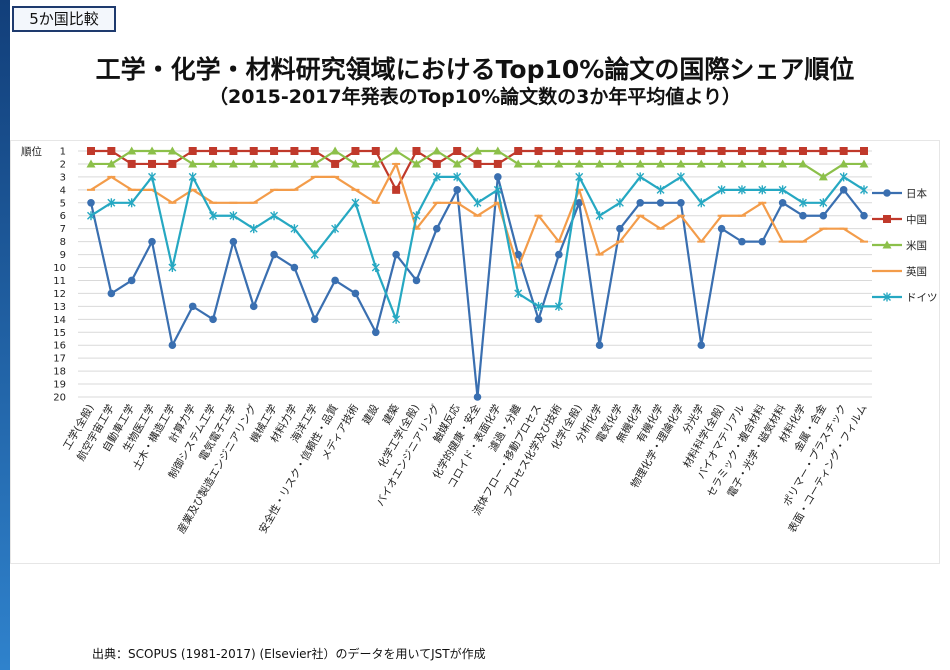 The height and width of the screenshot is (670, 950). I want to click on slide-subtitle: （2015-2017年発表のTop10%論文数の3か年平均値より）, so click(475, 97).